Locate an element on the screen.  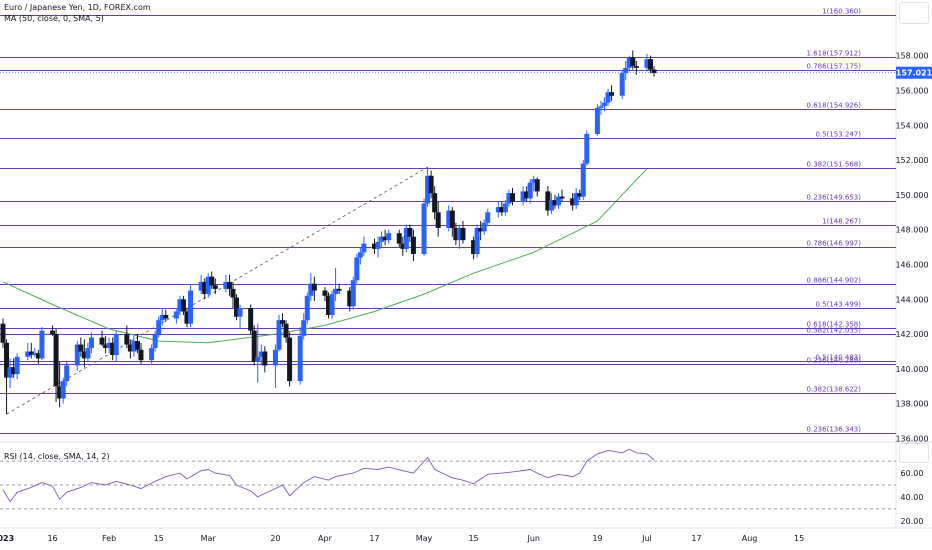
price-tick-label: 144.000 is located at coordinates (911, 299).